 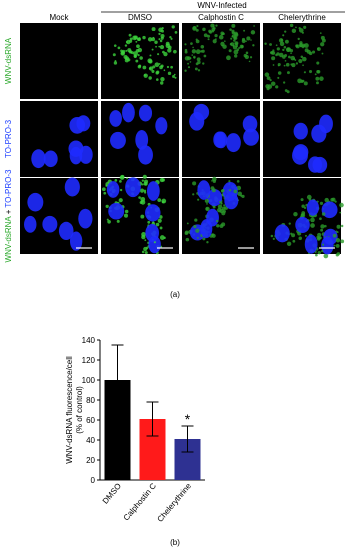 What do you see at coordinates (188, 419) in the screenshot?
I see `significance-mark: *` at bounding box center [188, 419].